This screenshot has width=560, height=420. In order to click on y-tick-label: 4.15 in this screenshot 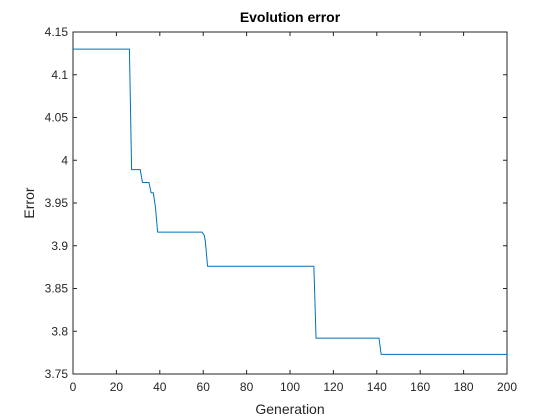, I will do `click(57, 32)`.